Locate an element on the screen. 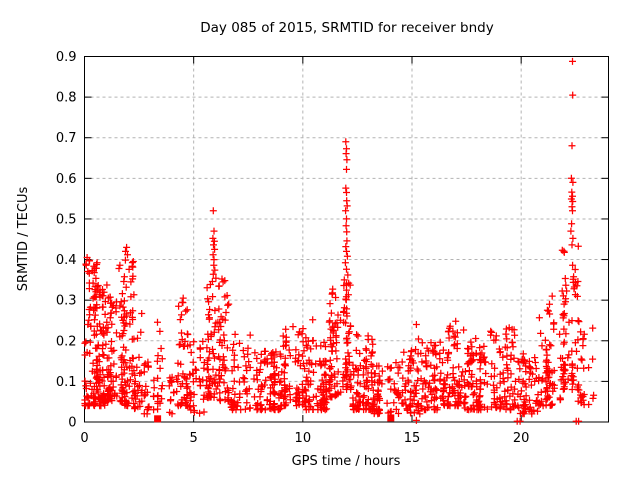  y-axis-label: SRMTID / TECUs is located at coordinates (23, 239).